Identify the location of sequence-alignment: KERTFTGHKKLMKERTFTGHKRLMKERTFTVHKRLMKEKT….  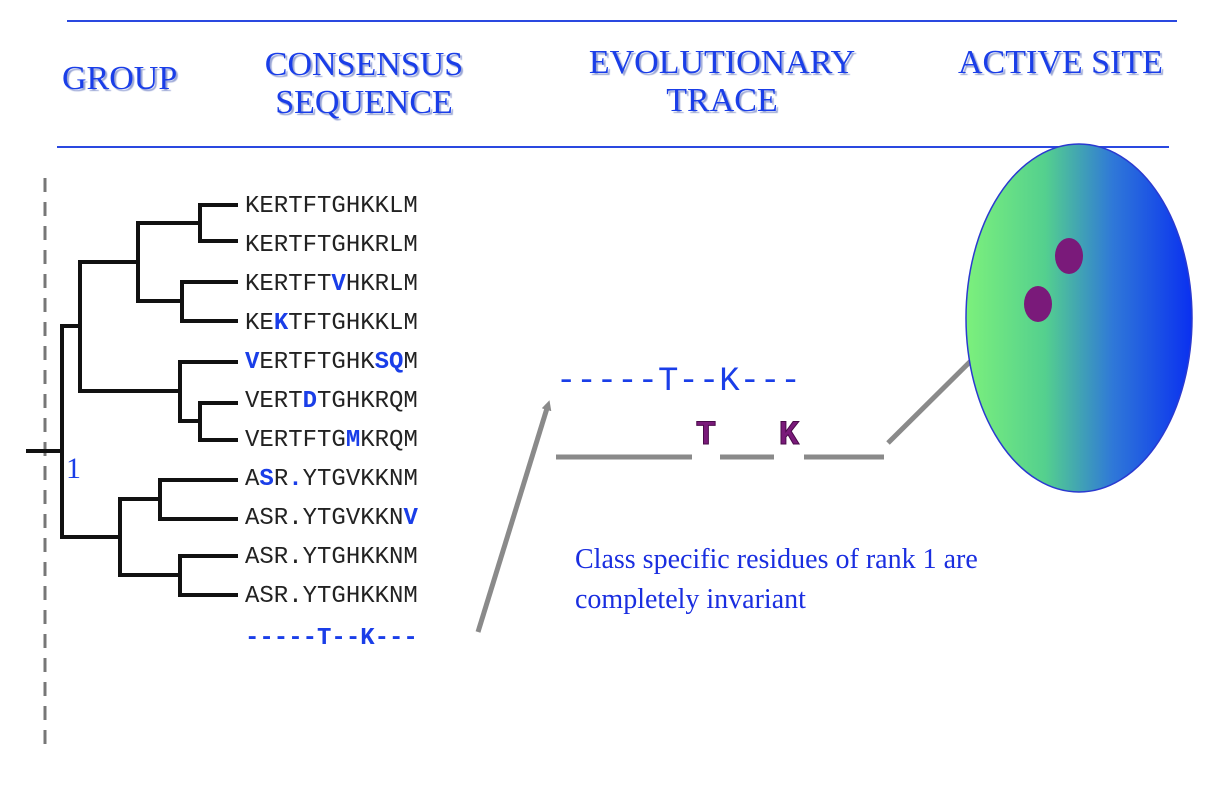
(331, 401).